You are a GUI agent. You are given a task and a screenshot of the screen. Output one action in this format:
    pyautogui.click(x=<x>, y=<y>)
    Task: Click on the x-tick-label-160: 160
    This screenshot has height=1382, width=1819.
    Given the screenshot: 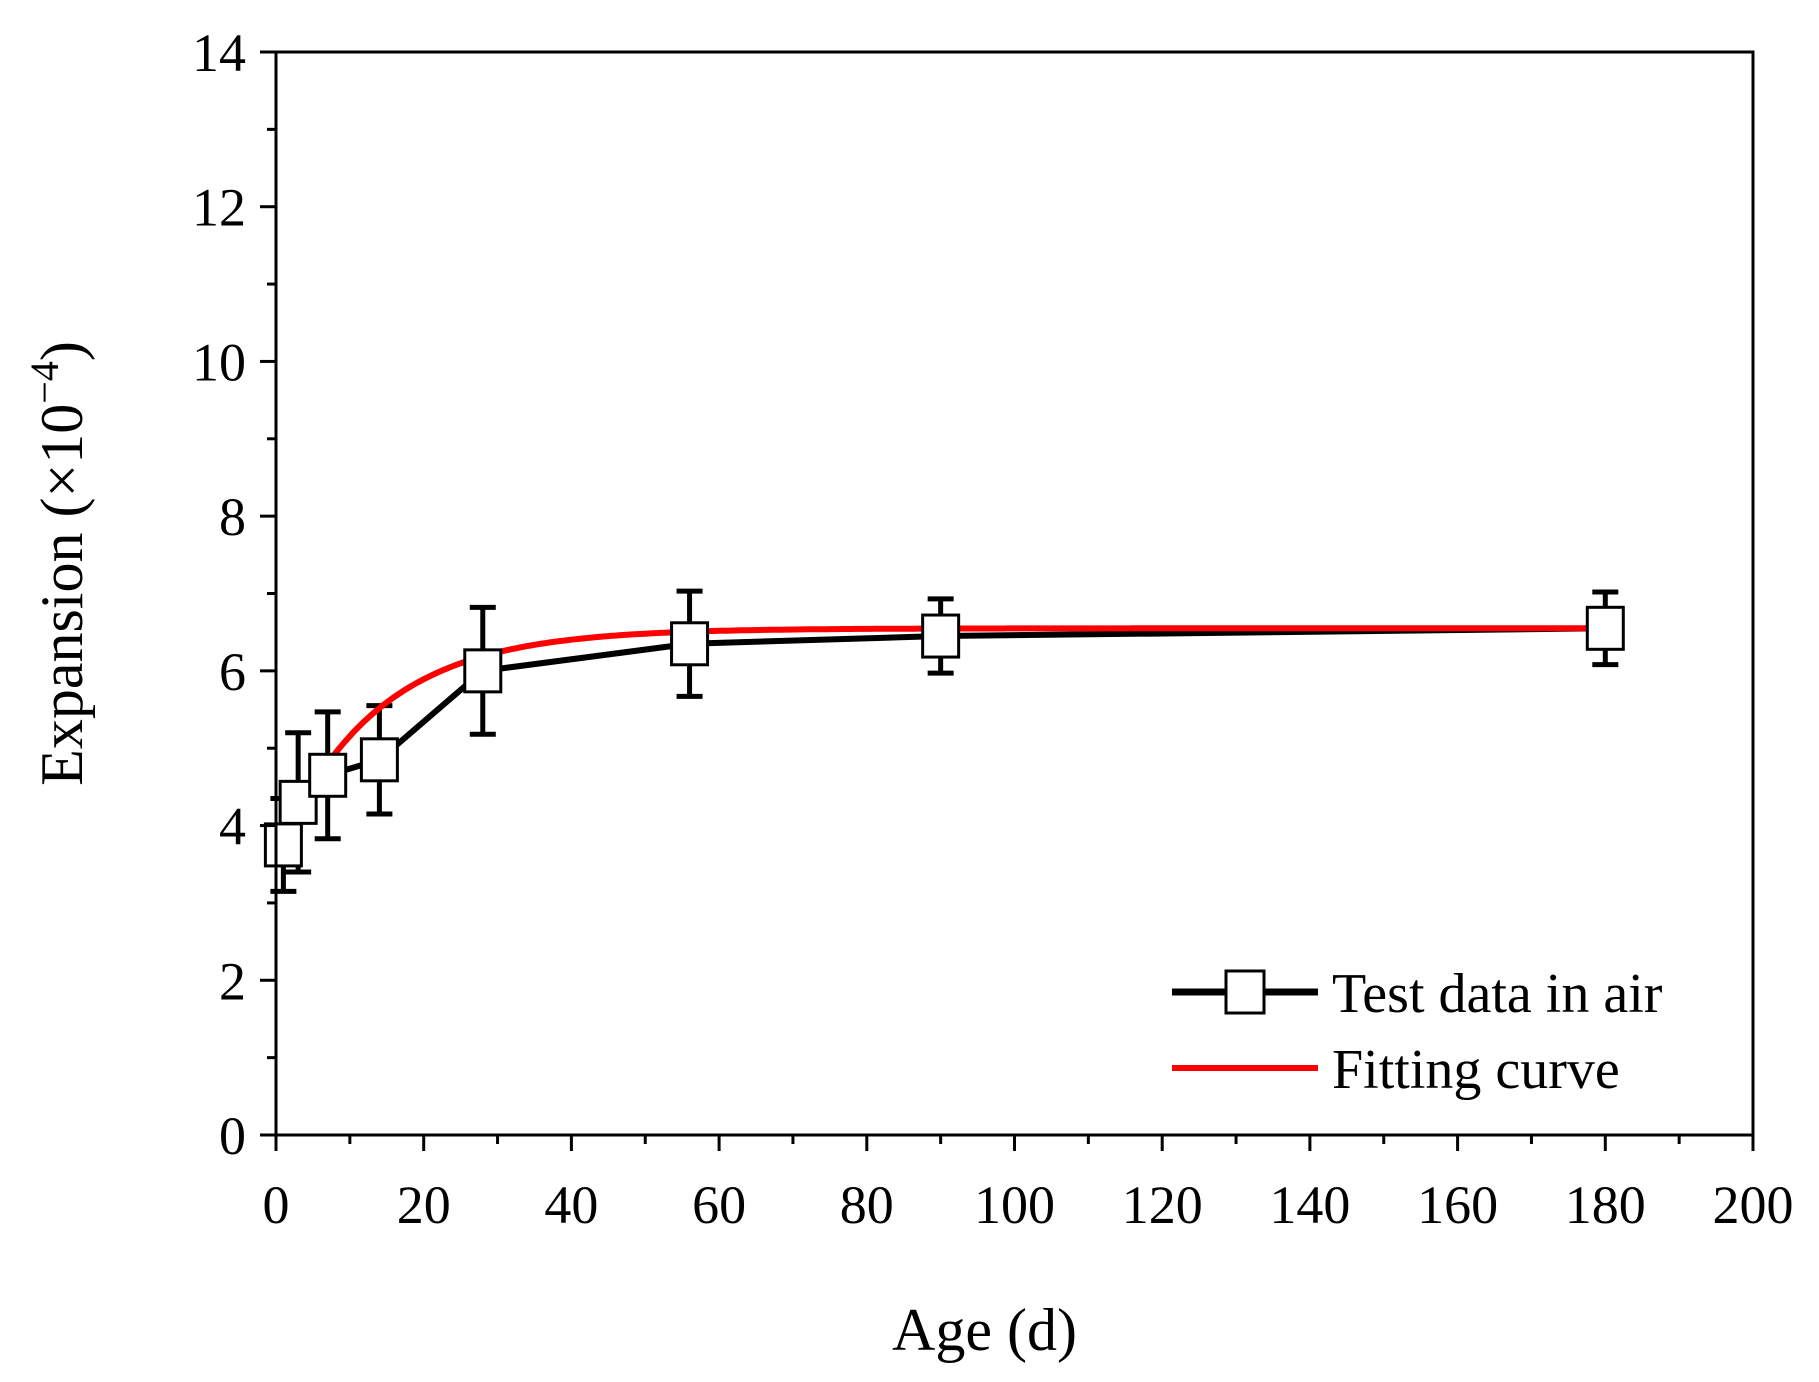 What is the action you would take?
    pyautogui.click(x=1457, y=1205)
    